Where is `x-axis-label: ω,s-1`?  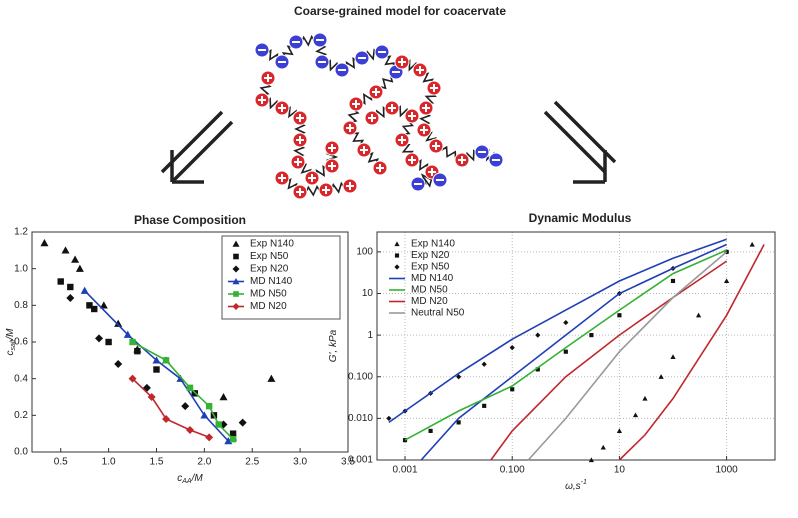
x-axis-label: ω,s-1 is located at coordinates (576, 485).